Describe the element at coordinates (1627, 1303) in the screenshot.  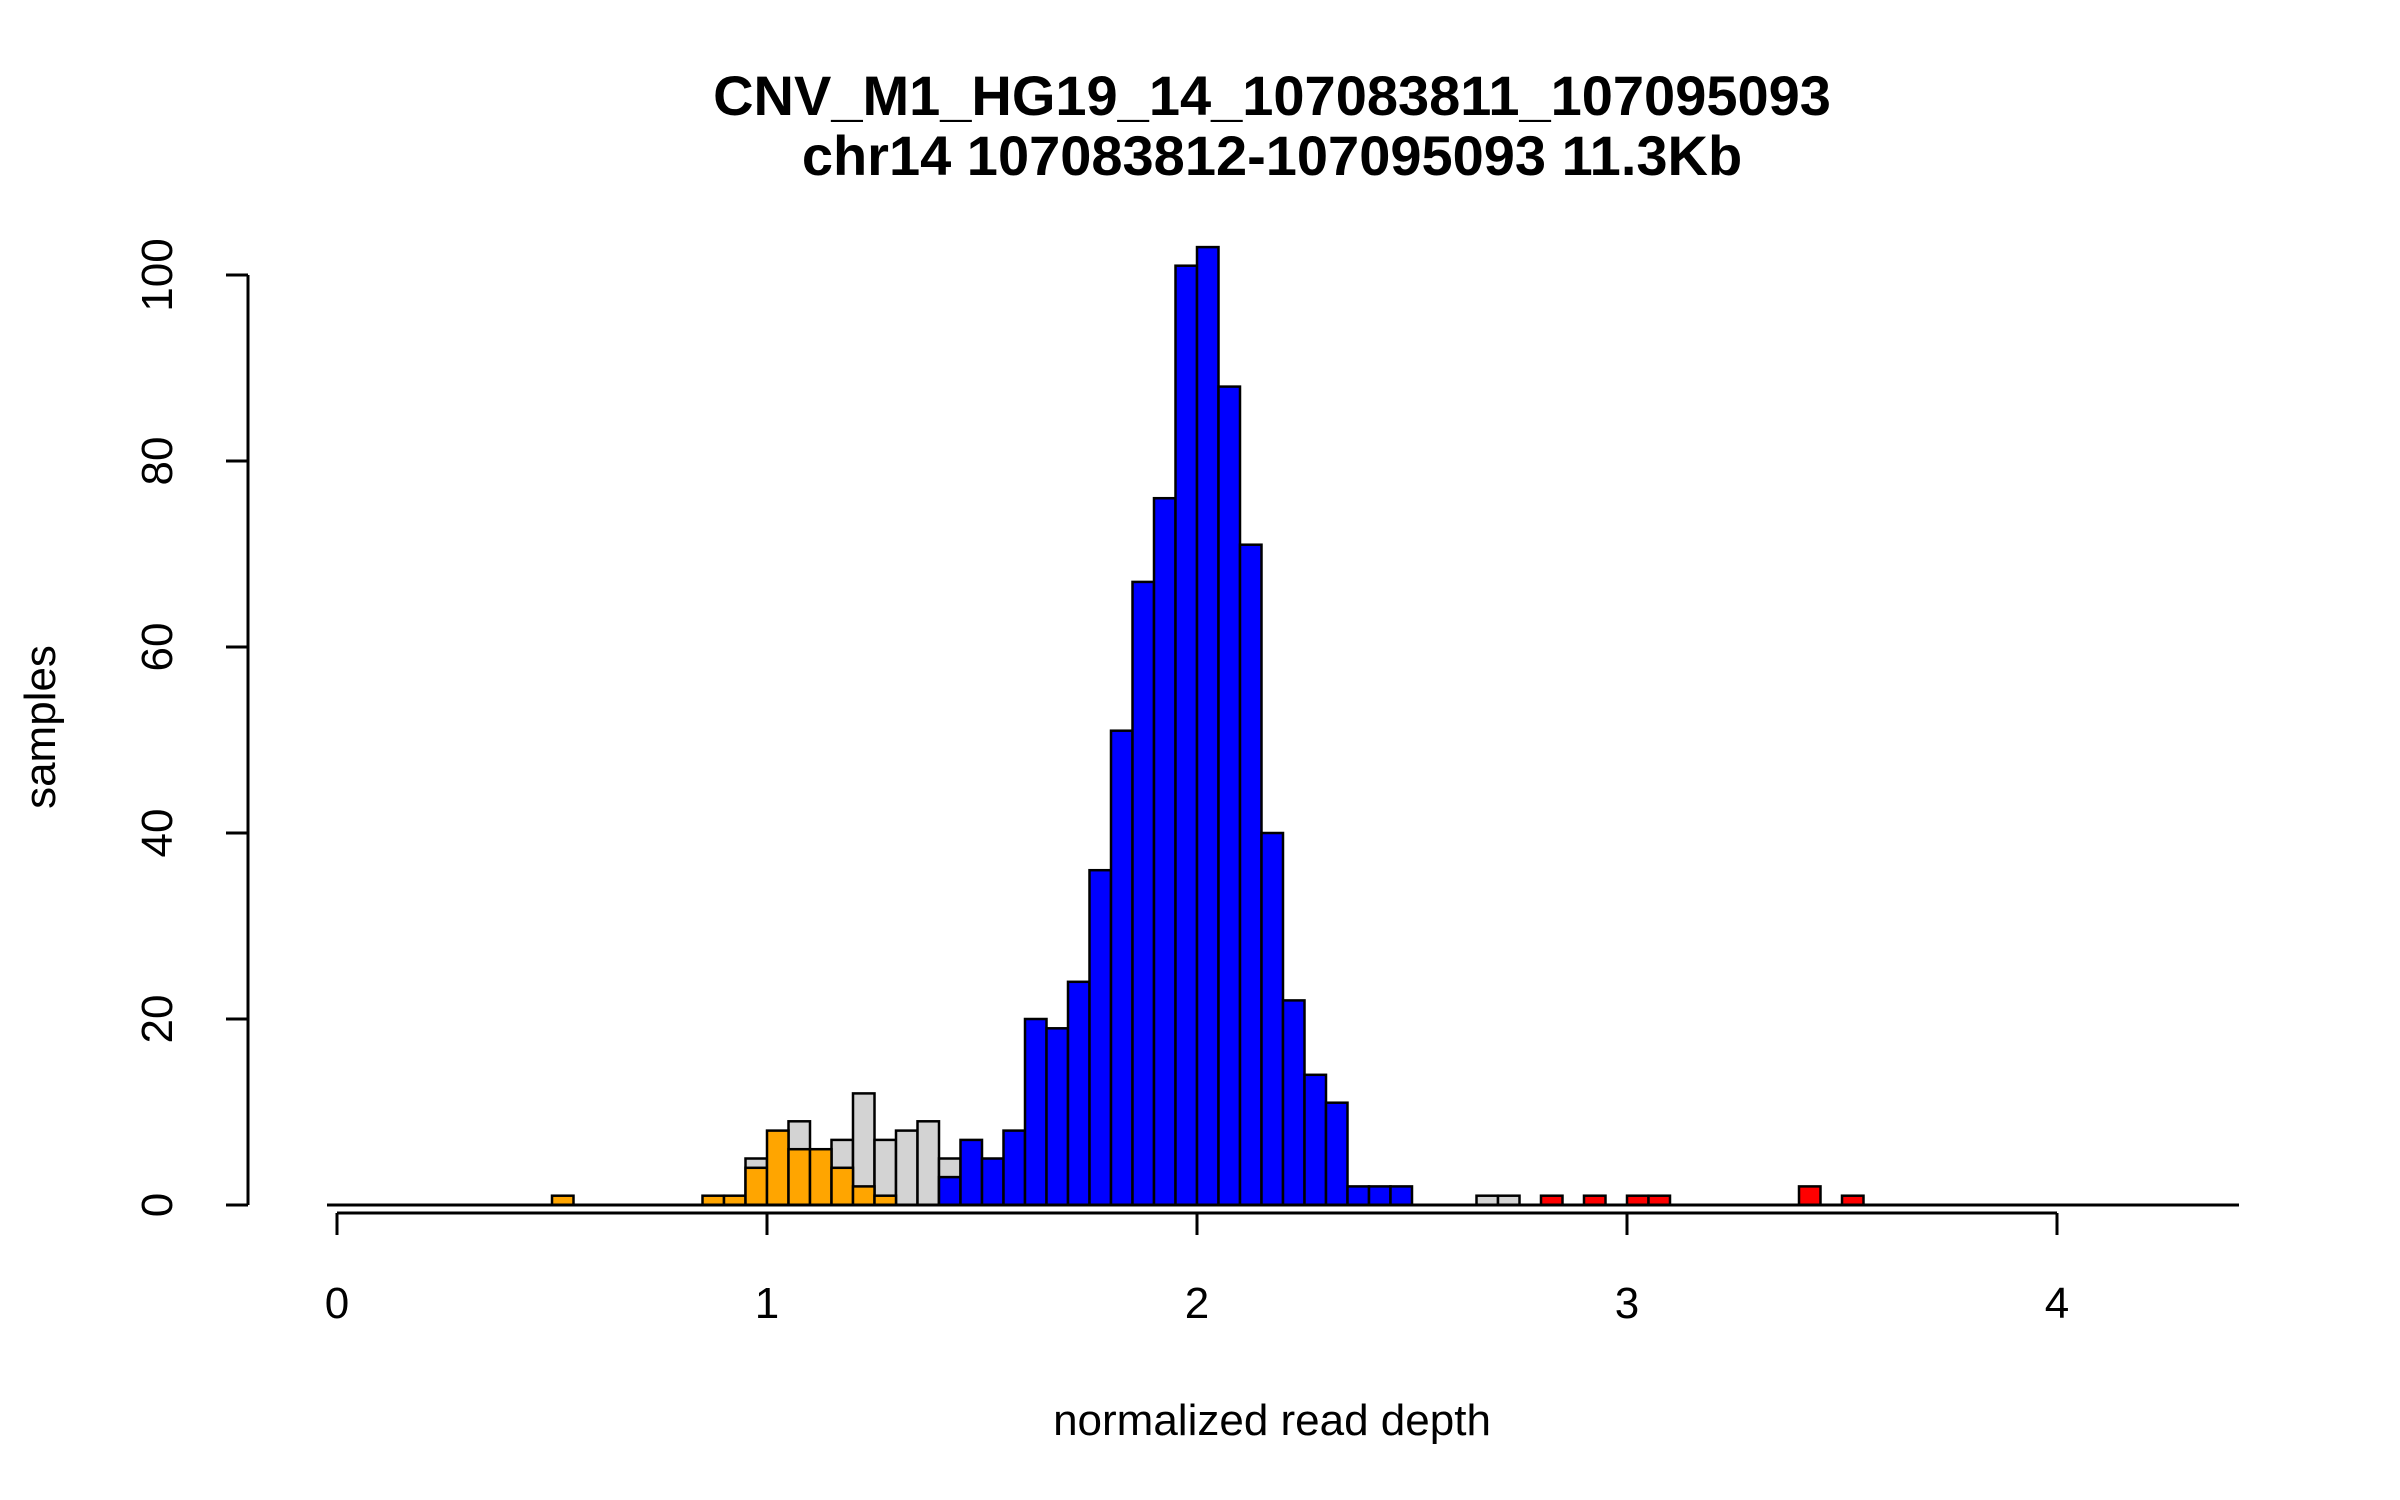
I see `x-tick-label: 3` at that location.